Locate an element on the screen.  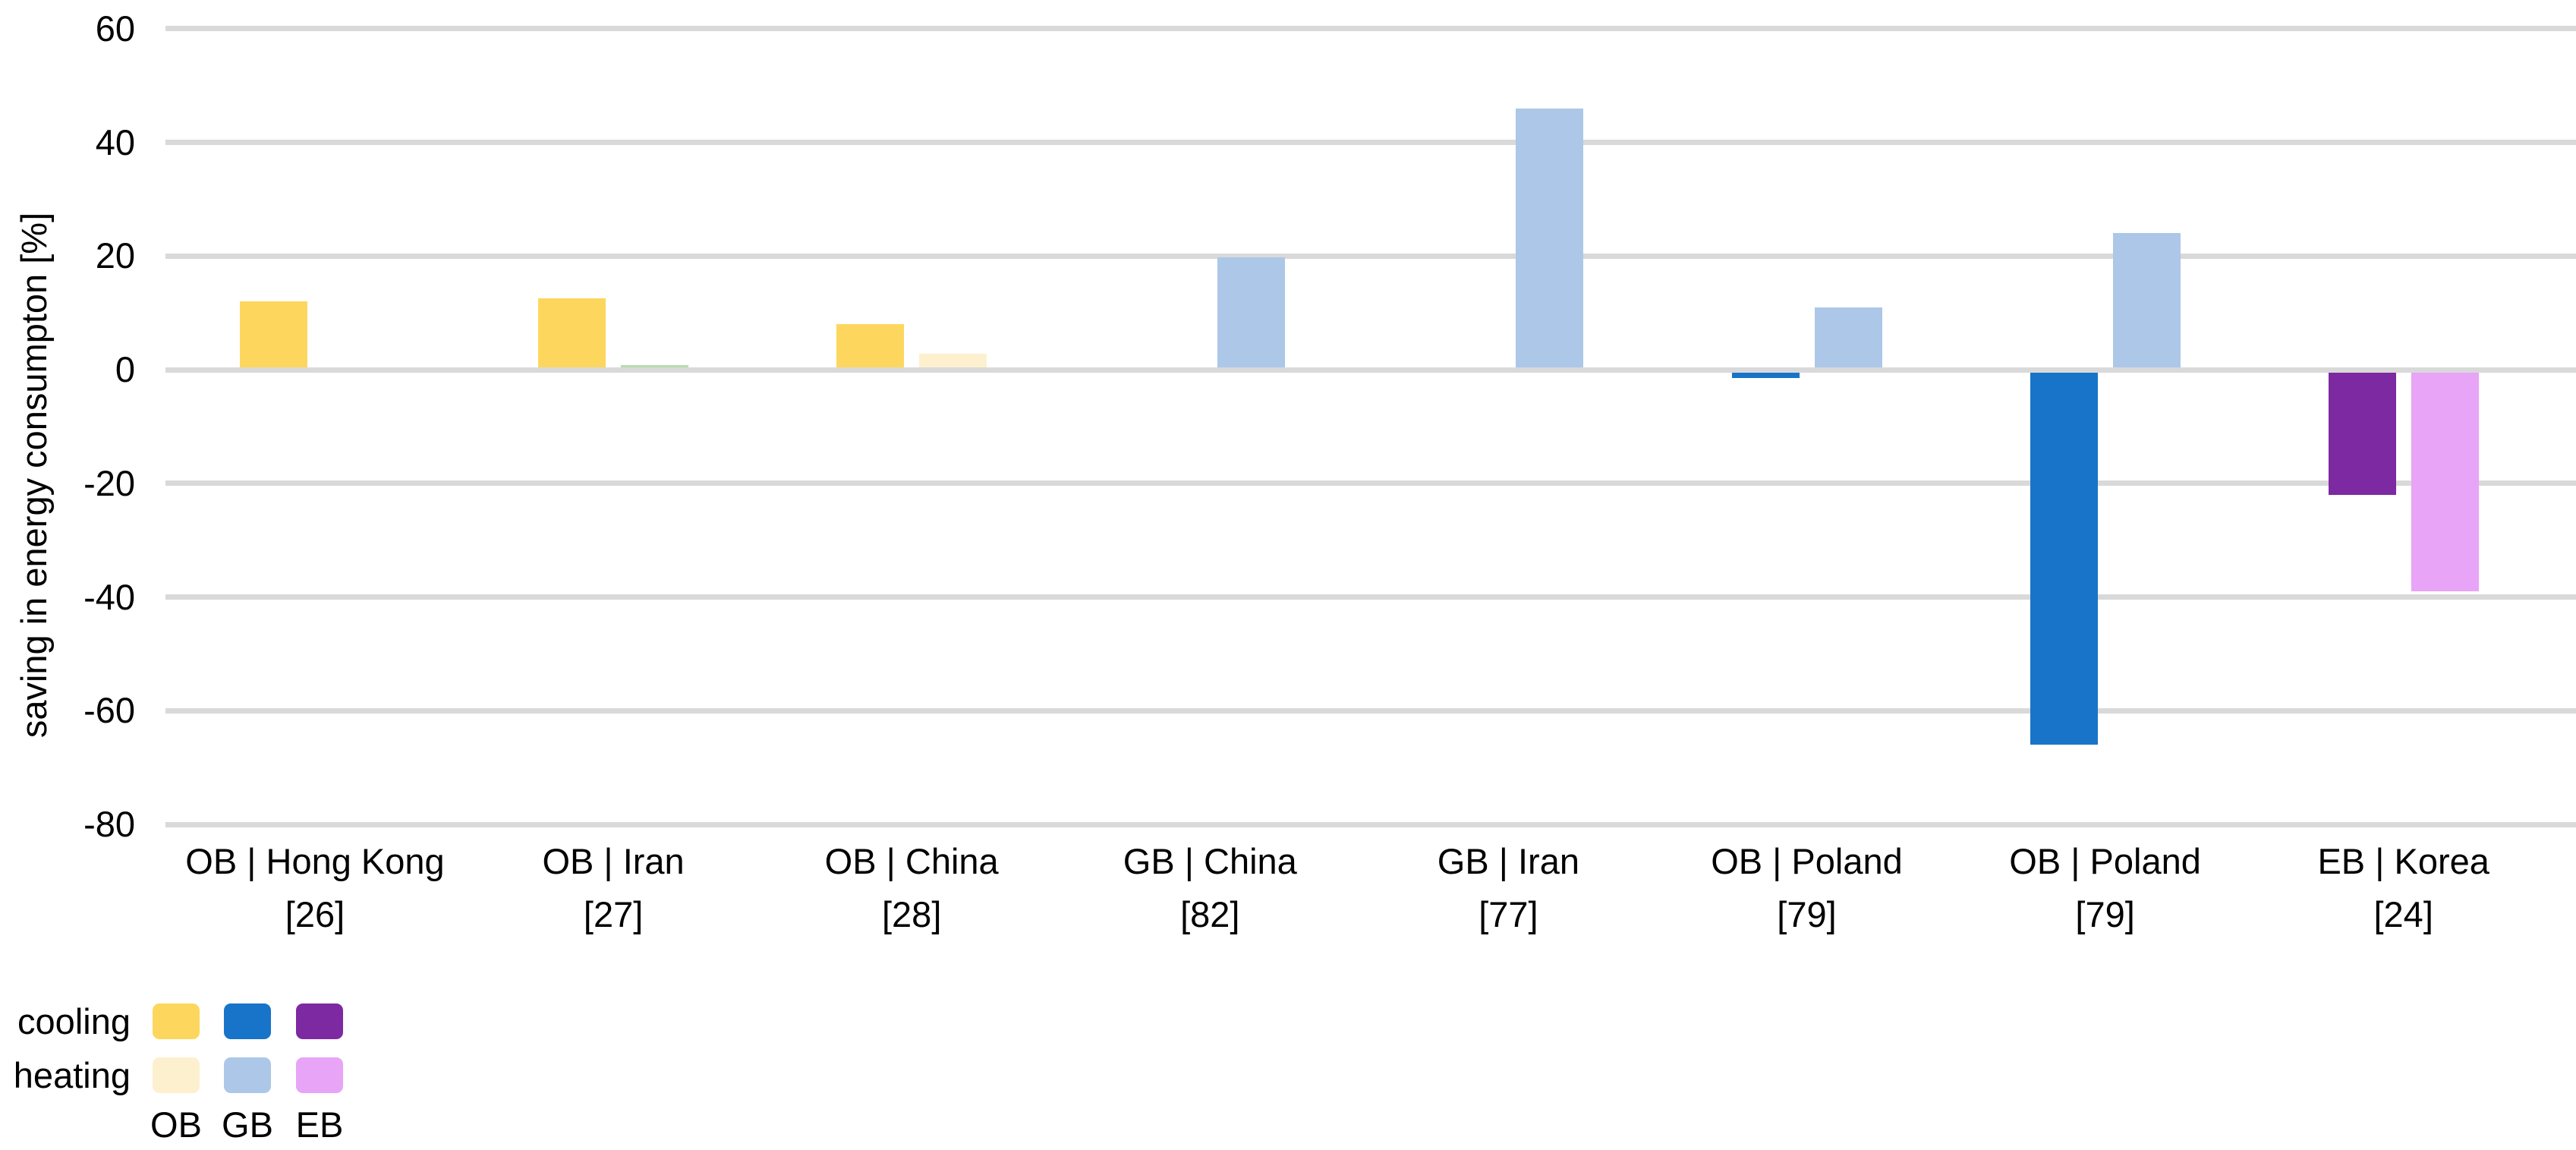
x-label: OB | China [28] is located at coordinates (912, 888).